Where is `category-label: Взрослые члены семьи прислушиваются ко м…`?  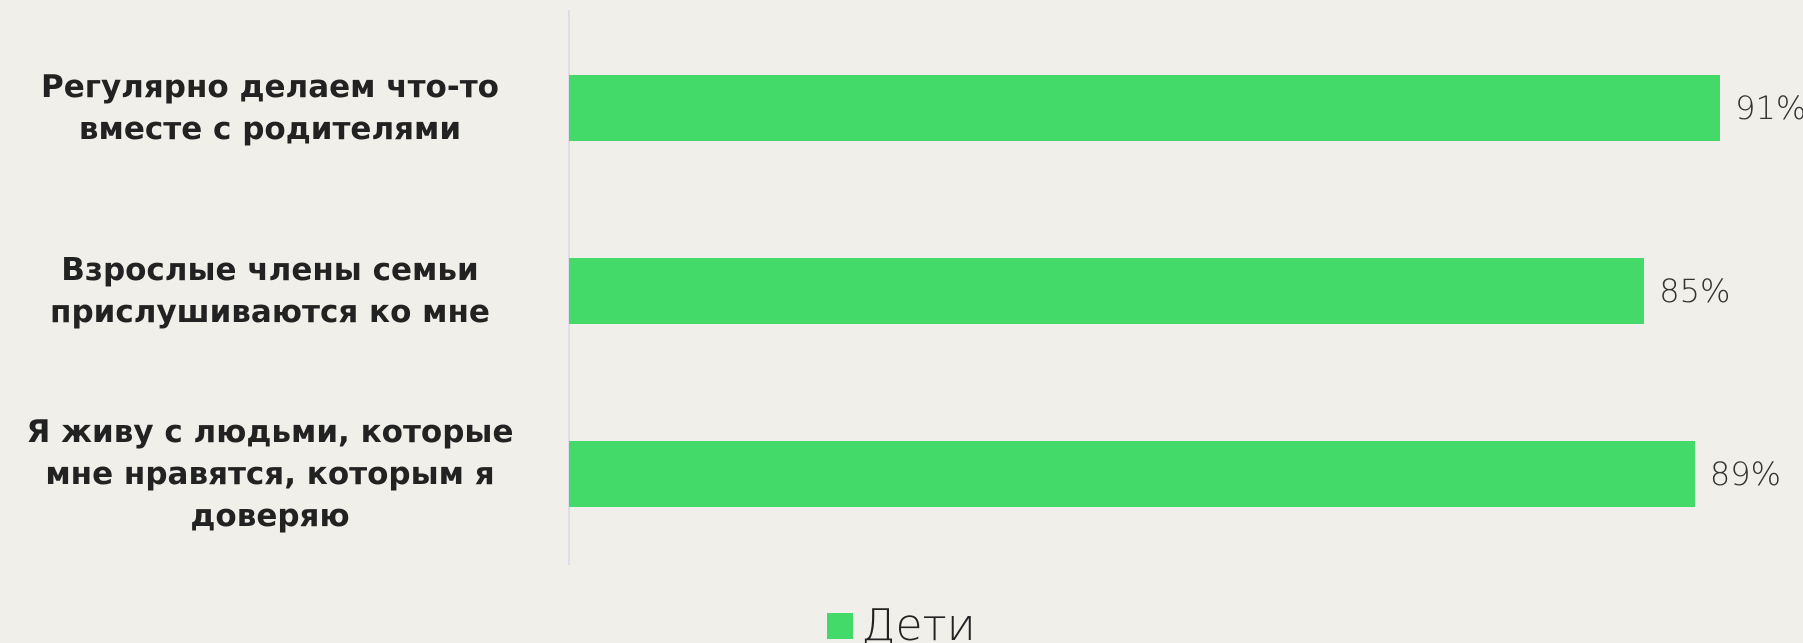 category-label: Взрослые члены семьи прислушиваются ко м… is located at coordinates (270, 291).